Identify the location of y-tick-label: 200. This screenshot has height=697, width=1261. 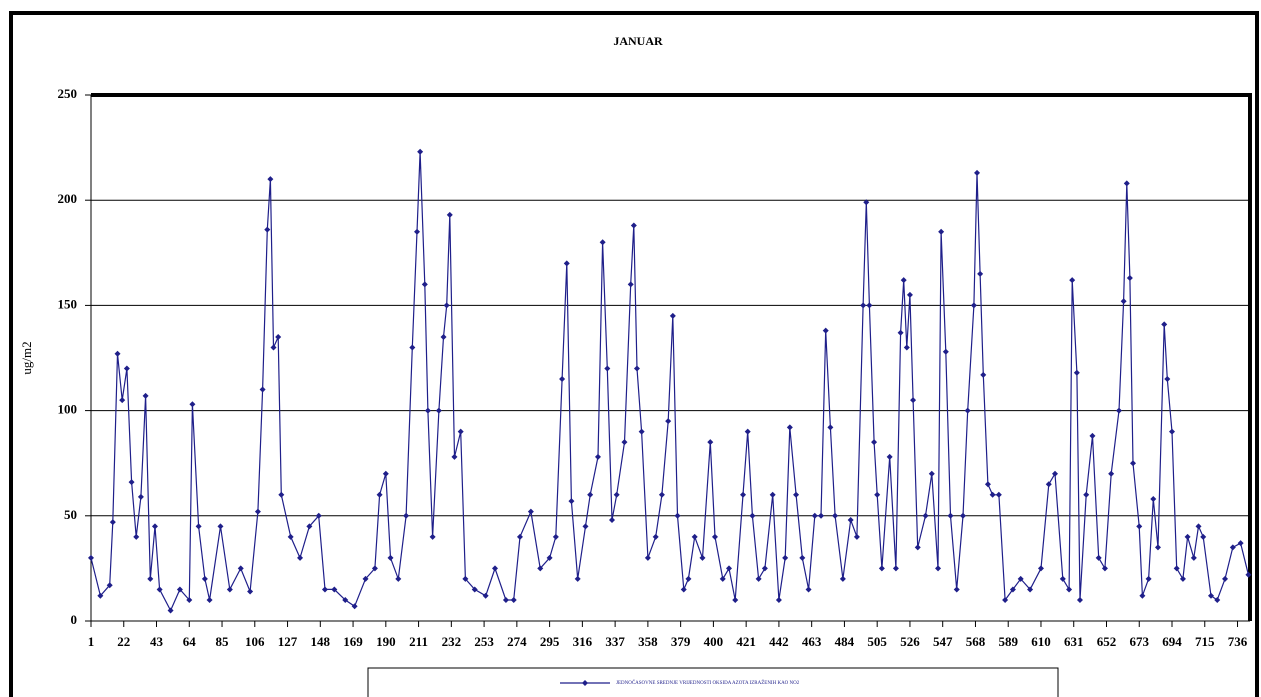
(68, 198).